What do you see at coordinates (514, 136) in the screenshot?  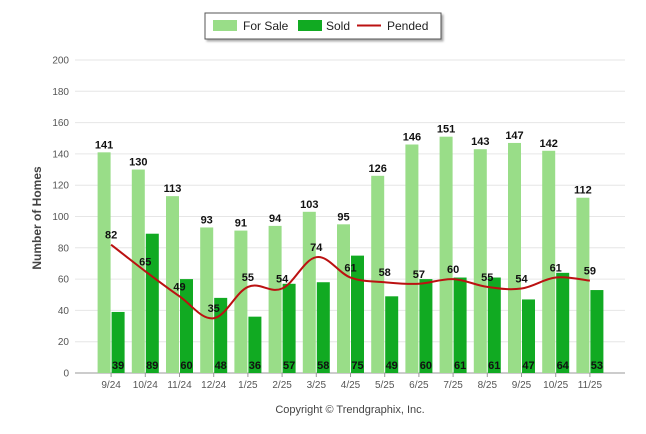 I see `data-label-for-sale: 147` at bounding box center [514, 136].